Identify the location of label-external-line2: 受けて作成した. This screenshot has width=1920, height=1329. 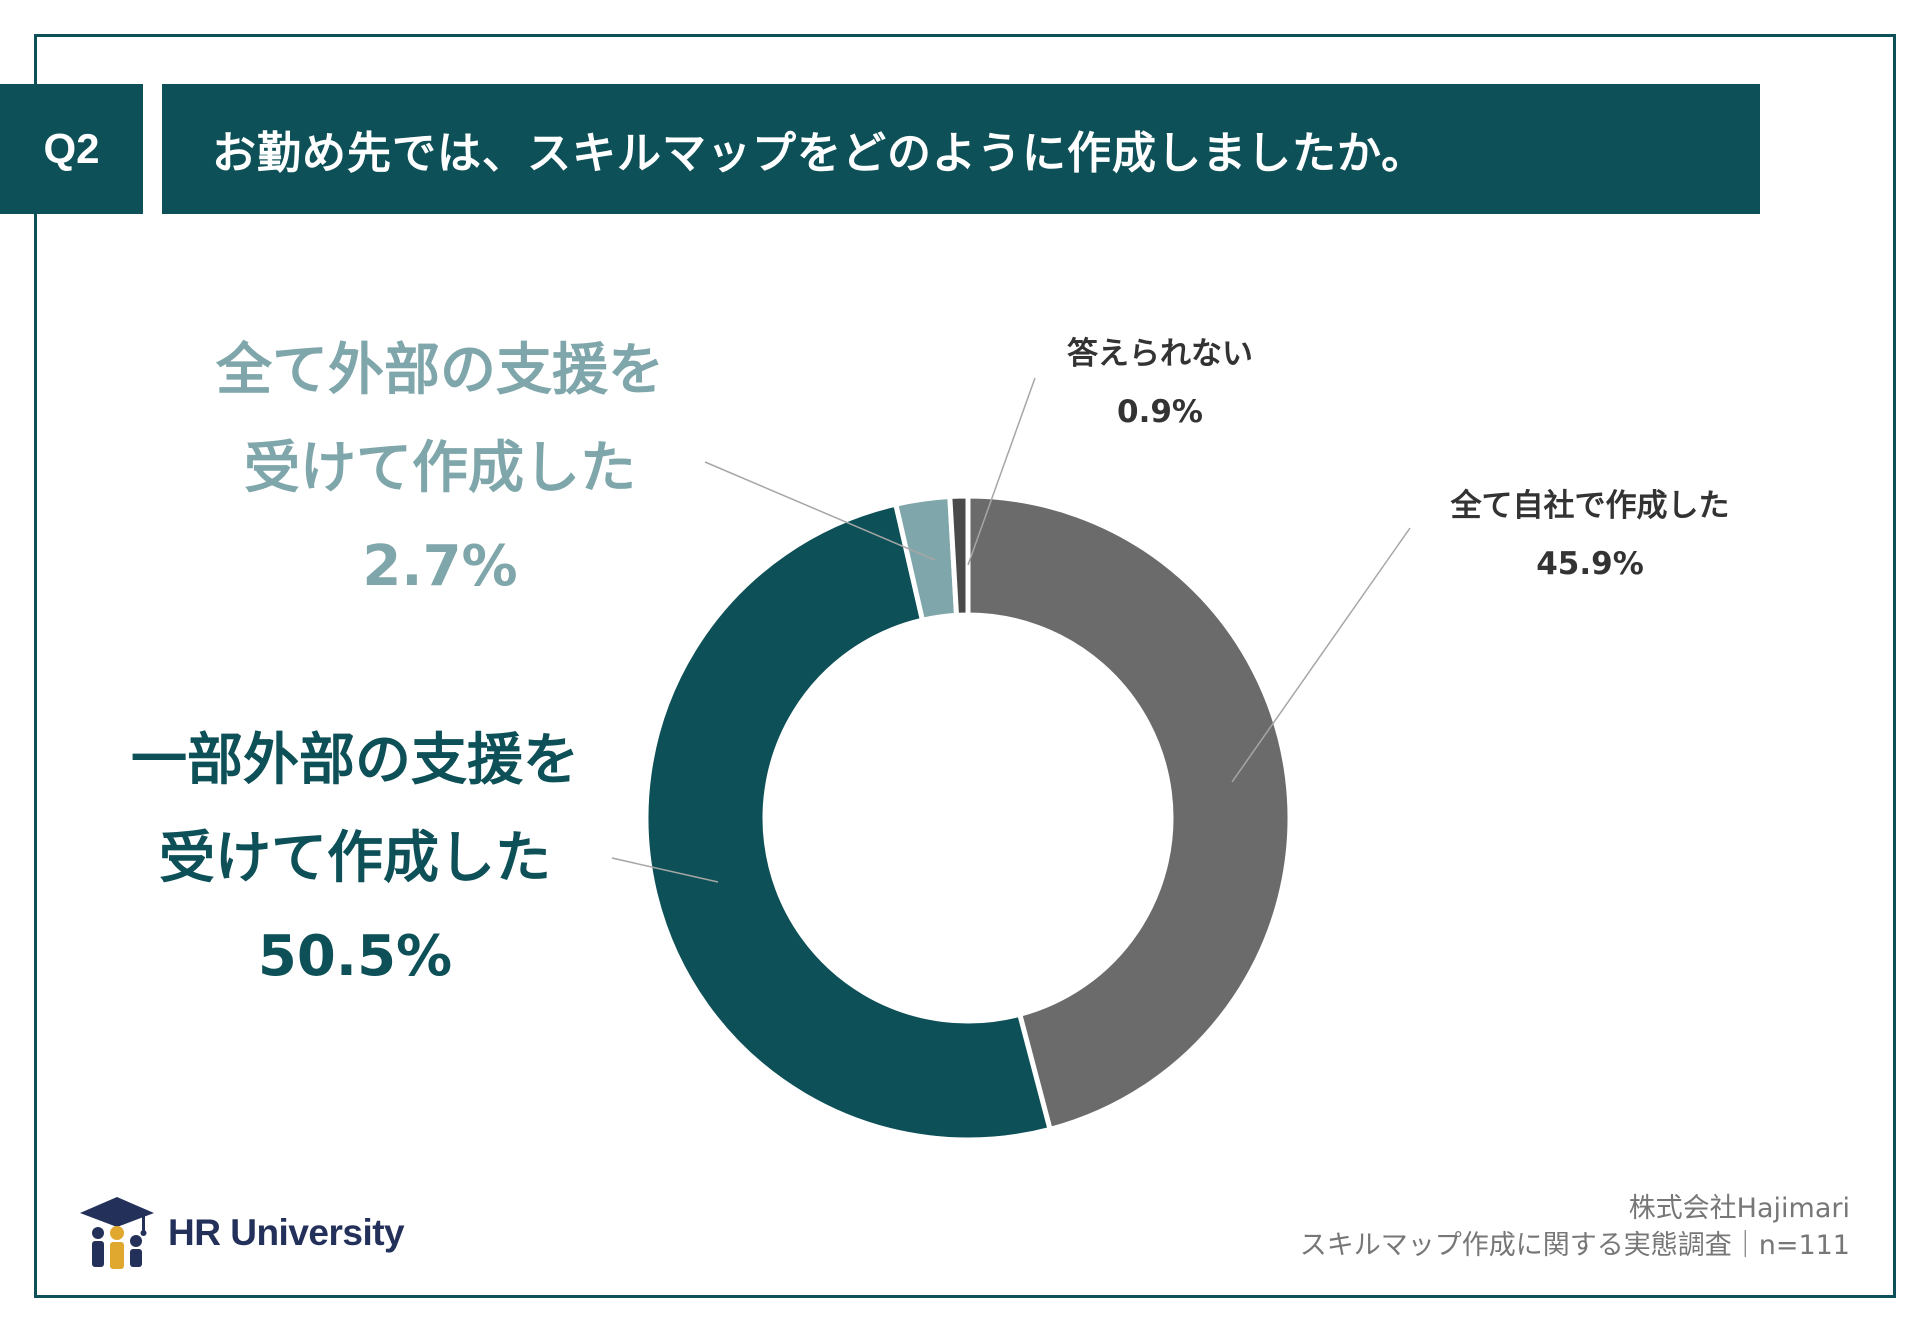
(440, 468).